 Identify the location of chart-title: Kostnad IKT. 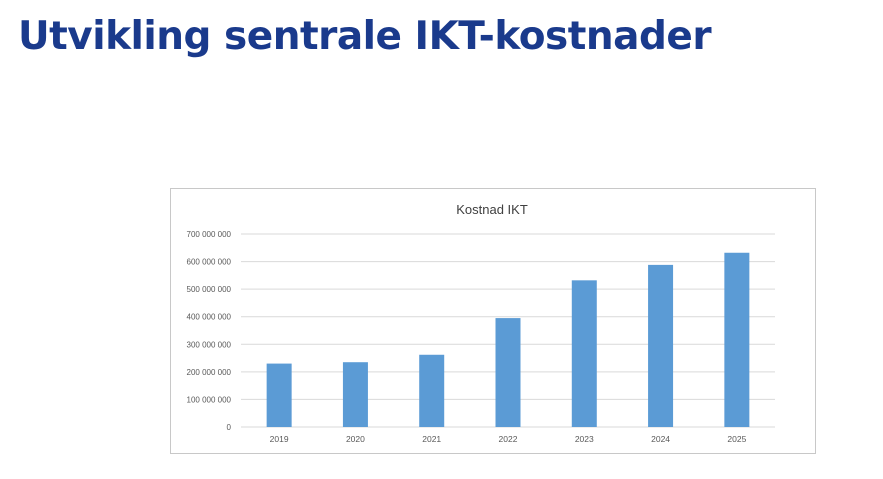
(492, 209).